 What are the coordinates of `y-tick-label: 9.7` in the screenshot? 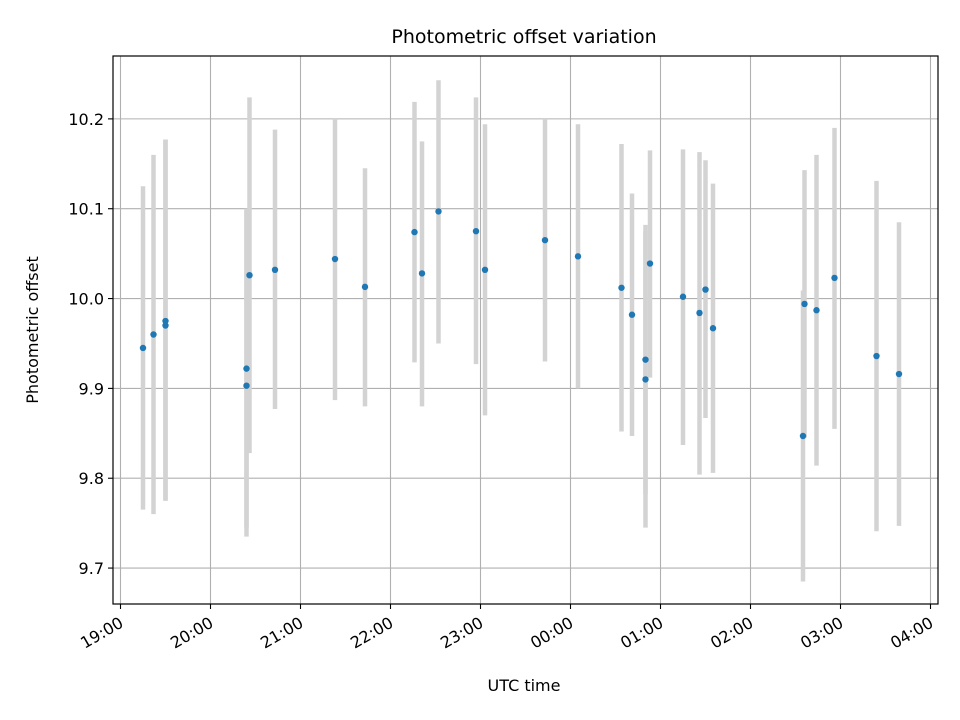 It's located at (91, 568).